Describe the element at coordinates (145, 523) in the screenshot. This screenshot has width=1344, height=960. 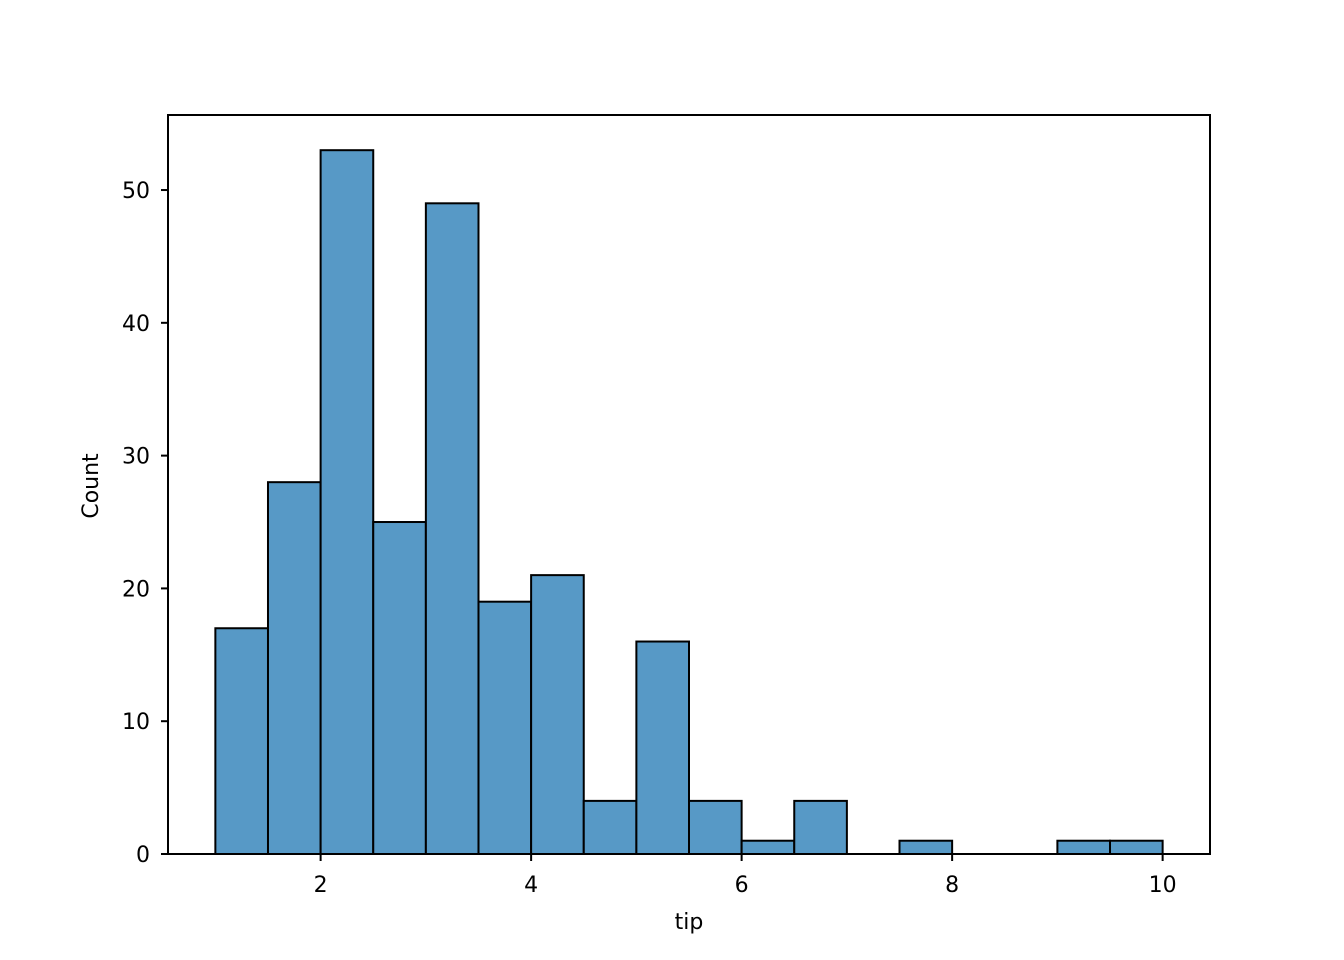
I see `y-axis-ticks: 0 10 20 30 40 50` at that location.